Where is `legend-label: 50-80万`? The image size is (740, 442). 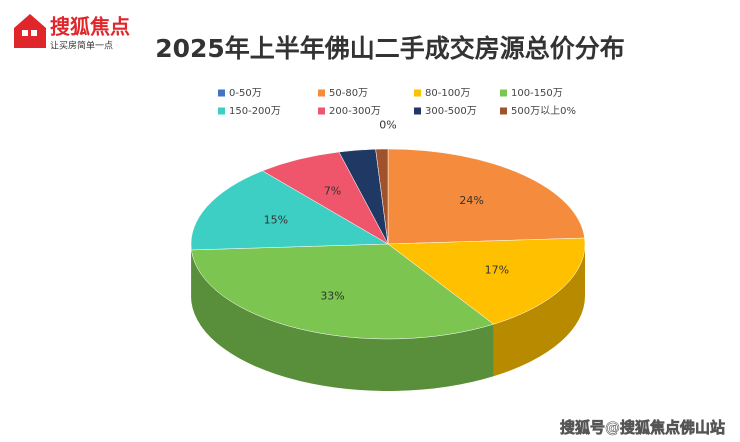 legend-label: 50-80万 is located at coordinates (348, 93).